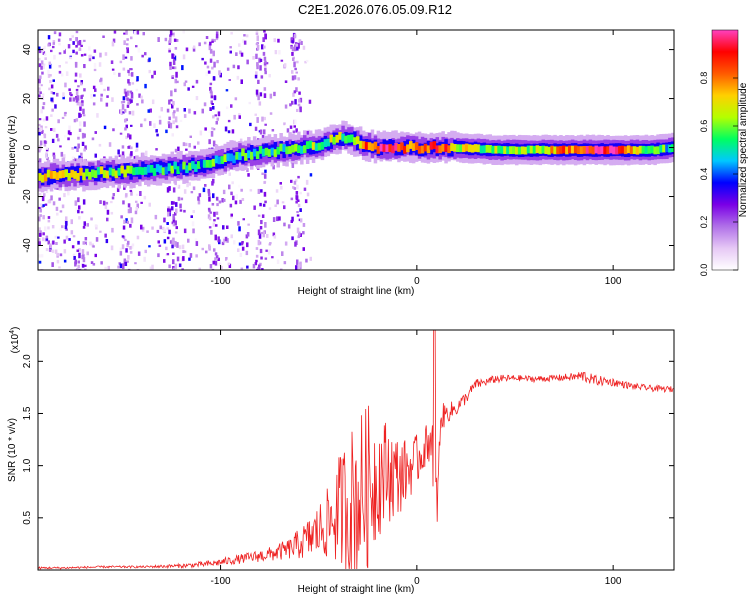  Describe the element at coordinates (743, 149) in the screenshot. I see `colorbar-label: Normalized spectral amplitude` at that location.